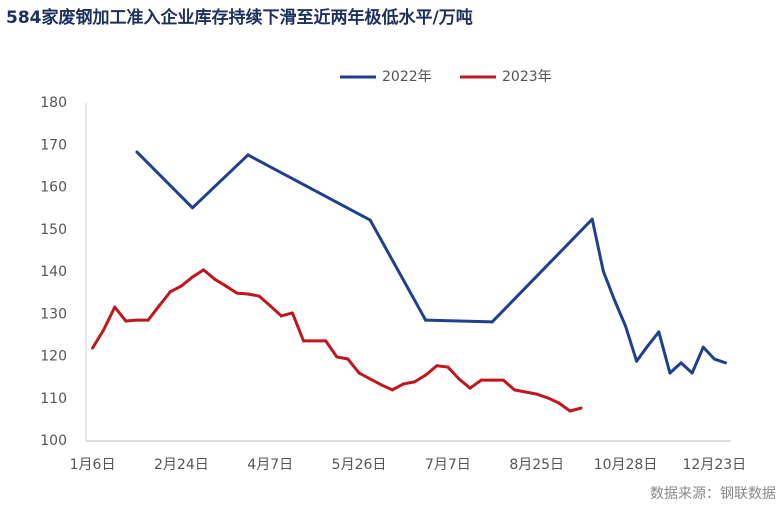  Describe the element at coordinates (53, 314) in the screenshot. I see `y-tick-label: 130` at that location.